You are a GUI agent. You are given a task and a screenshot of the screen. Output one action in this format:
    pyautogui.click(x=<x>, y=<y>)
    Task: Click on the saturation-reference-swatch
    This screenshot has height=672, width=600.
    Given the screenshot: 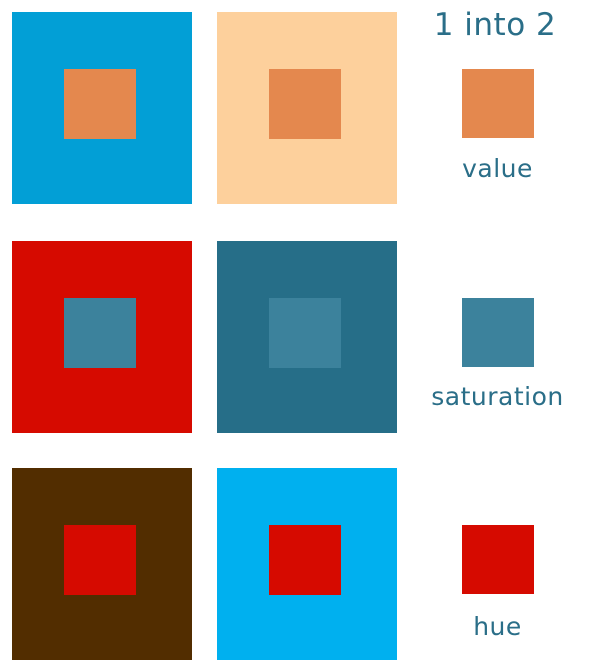 What is the action you would take?
    pyautogui.click(x=498, y=332)
    